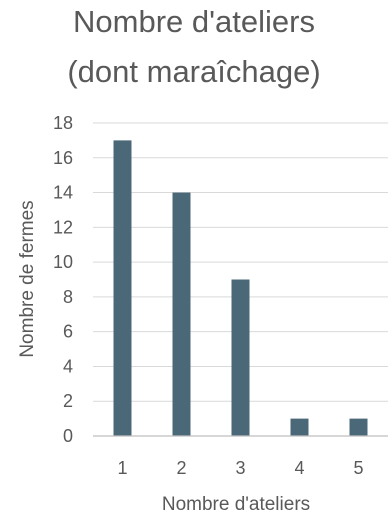 This screenshot has height=522, width=388. What do you see at coordinates (194, 21) in the screenshot?
I see `chart-title-line-1: Nombre d'ateliers` at bounding box center [194, 21].